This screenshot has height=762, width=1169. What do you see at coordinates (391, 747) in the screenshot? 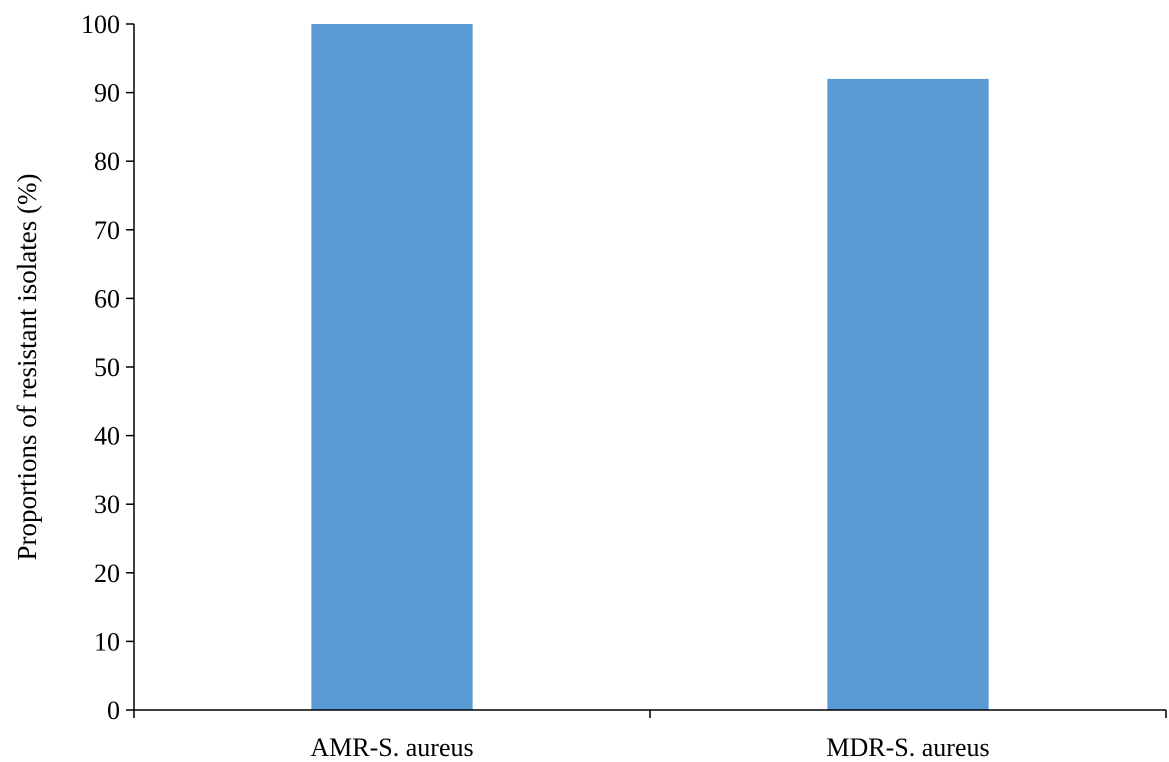
I see `x-category-label: AMR-S. aureus` at bounding box center [391, 747].